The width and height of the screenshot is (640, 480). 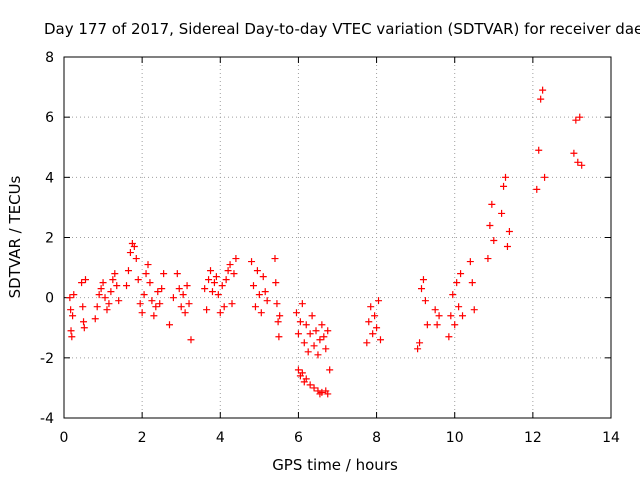 I want to click on x-tick-label: 6, so click(x=298, y=438).